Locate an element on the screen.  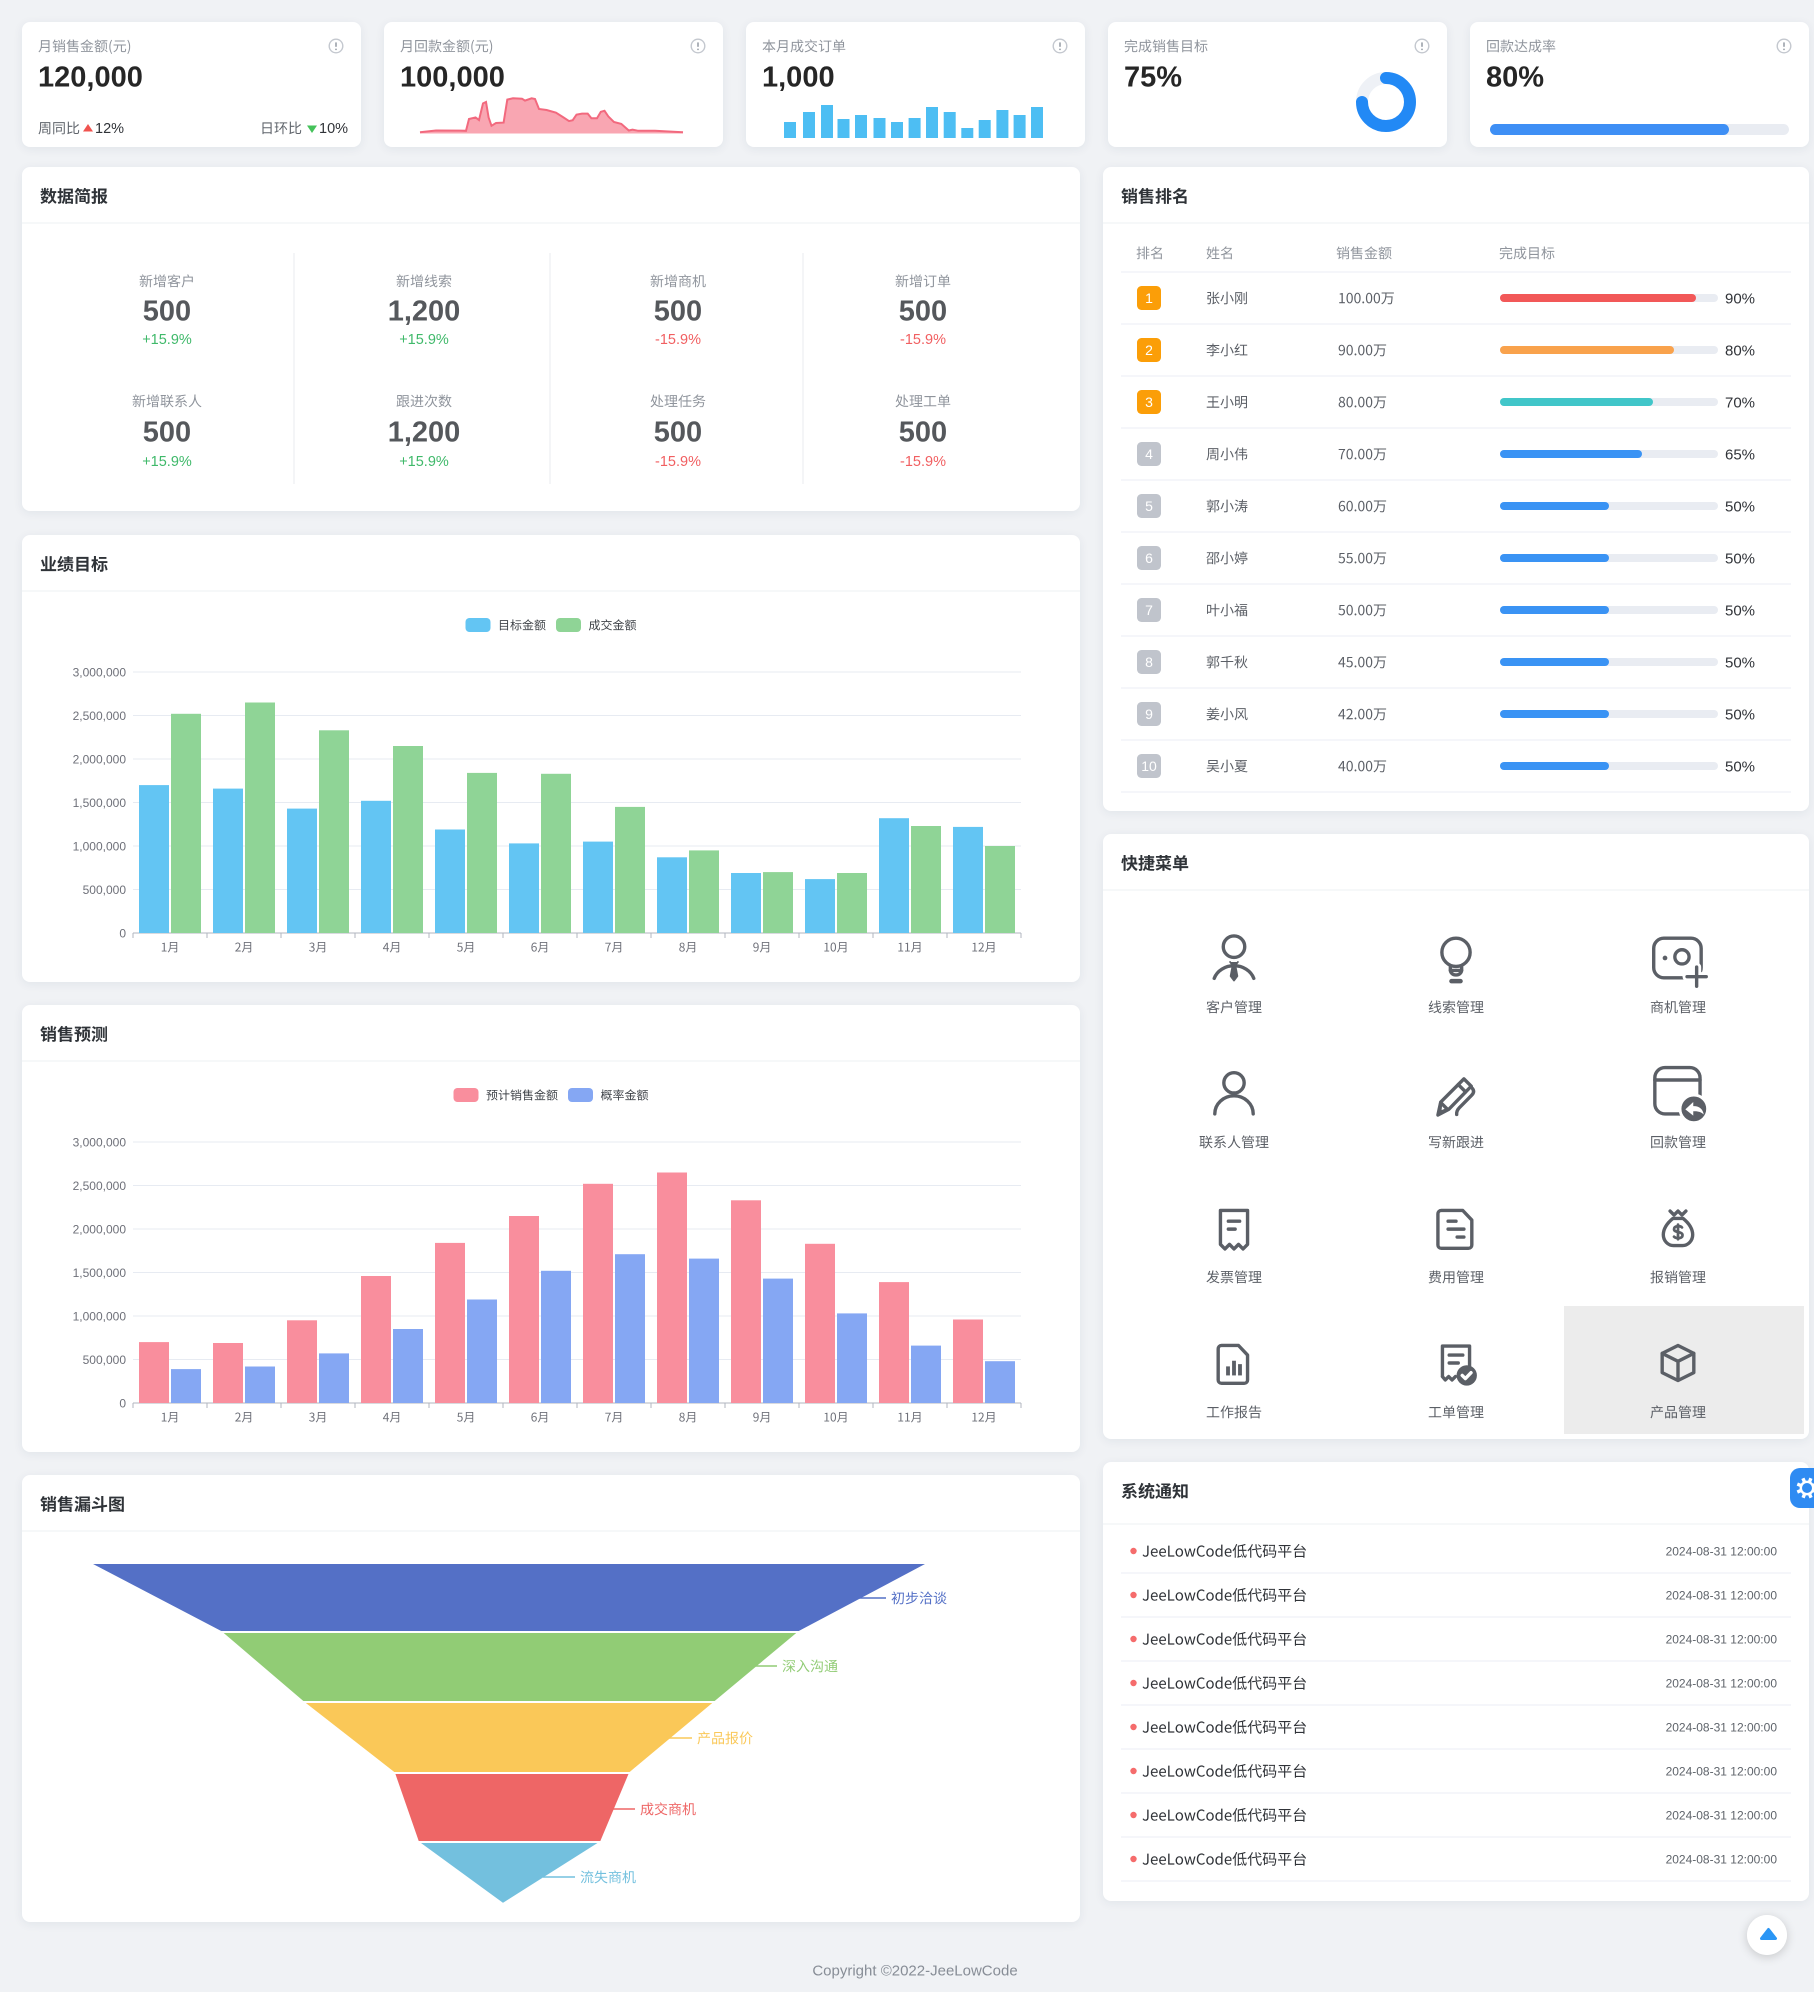
svg-text: 6 is located at coordinates (1149, 558).